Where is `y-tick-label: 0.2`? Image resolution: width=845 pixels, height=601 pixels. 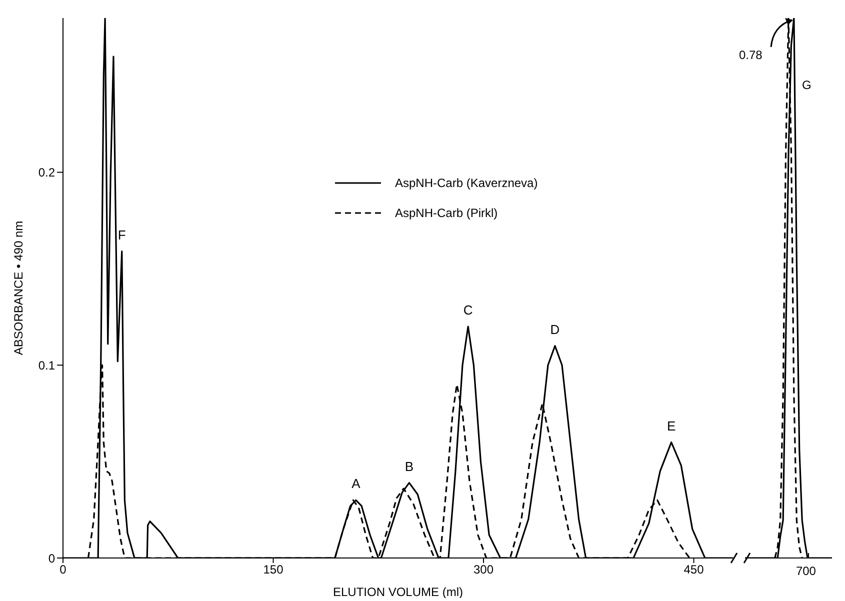 y-tick-label: 0.2 is located at coordinates (47, 173).